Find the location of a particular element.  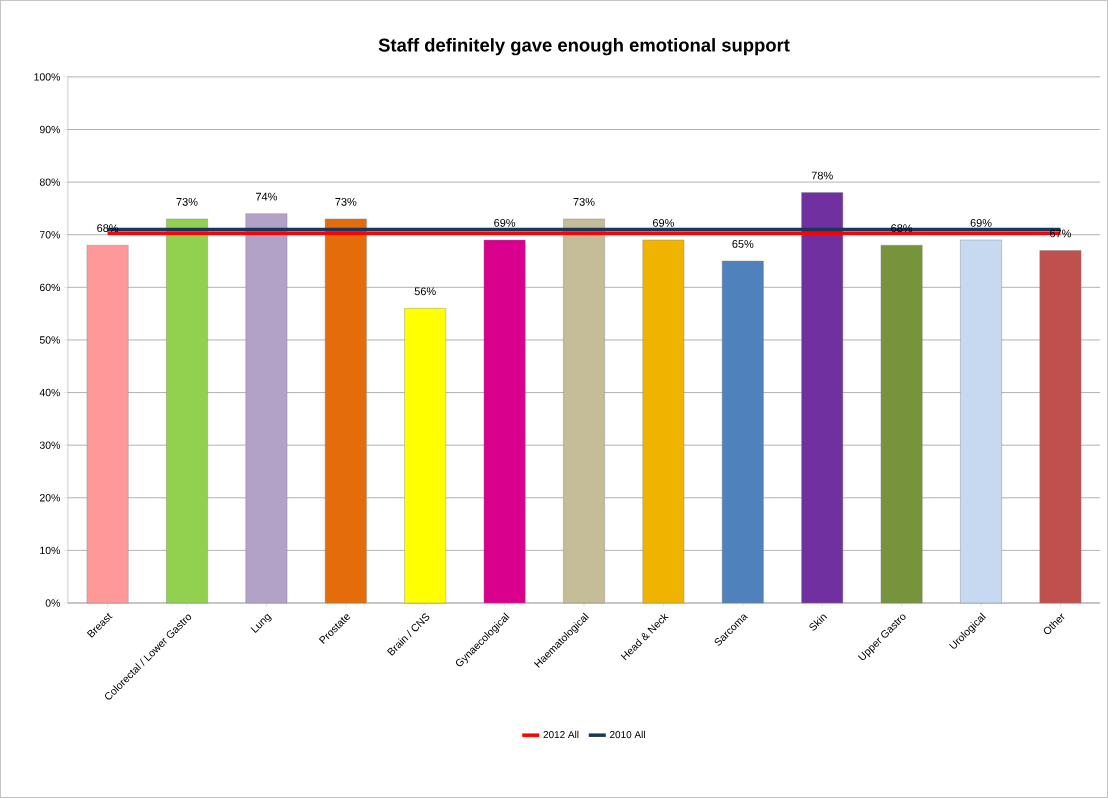

chart-title: Staff definitely gave enough emotional support is located at coordinates (584, 47).